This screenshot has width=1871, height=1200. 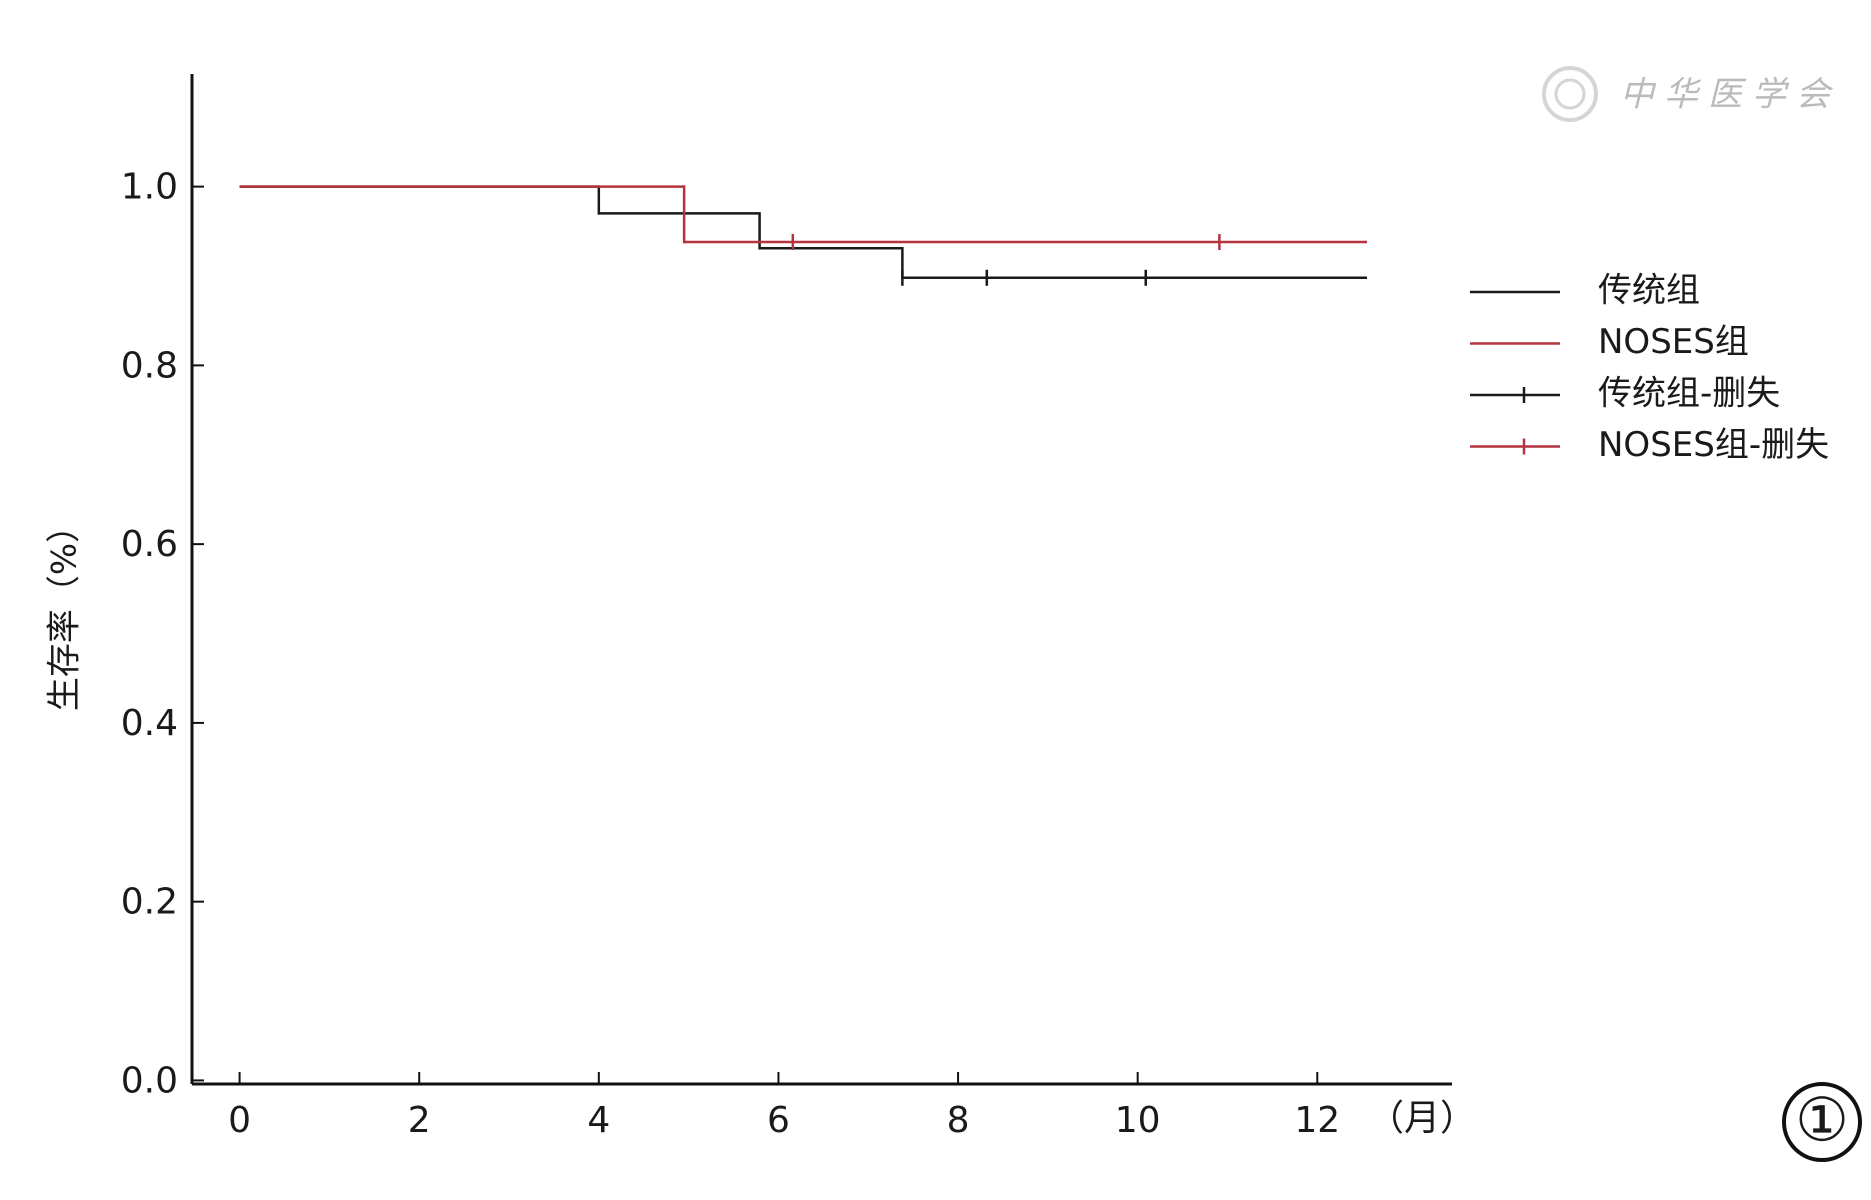 What do you see at coordinates (149, 902) in the screenshot?
I see `y-tick-label: 0.2` at bounding box center [149, 902].